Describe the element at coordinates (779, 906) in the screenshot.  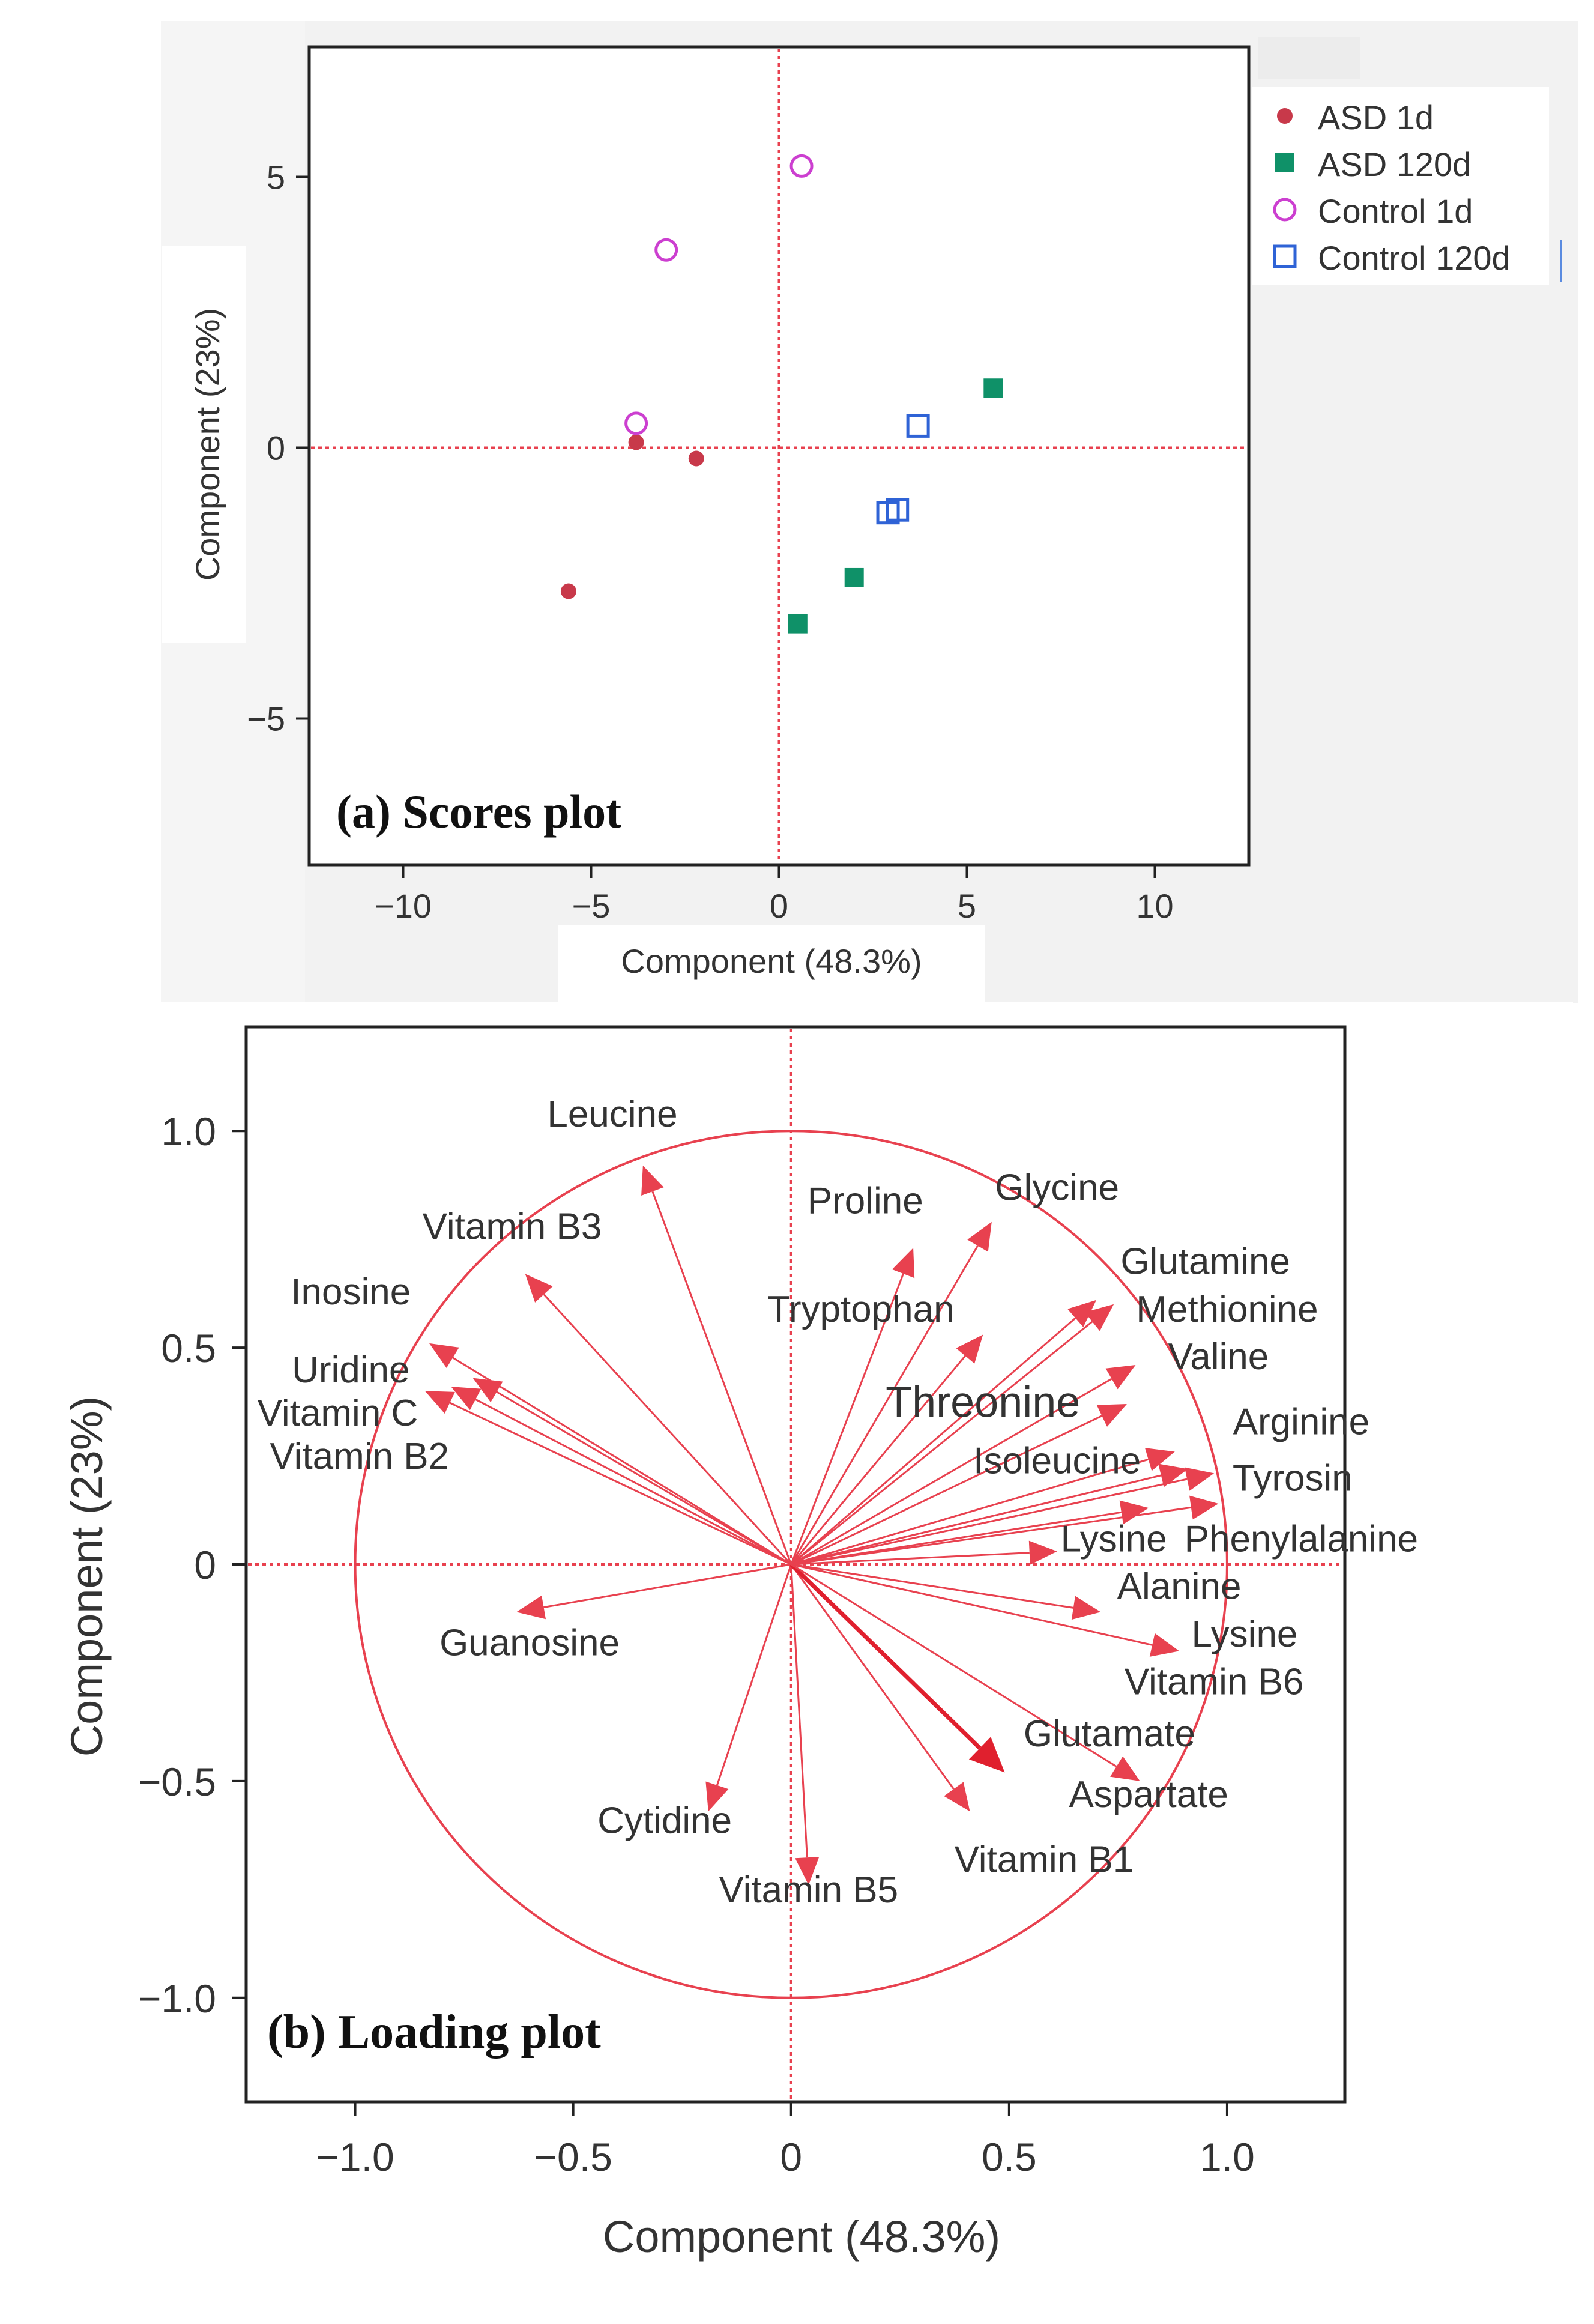
I see `panel-a-xtick-label: 0` at that location.